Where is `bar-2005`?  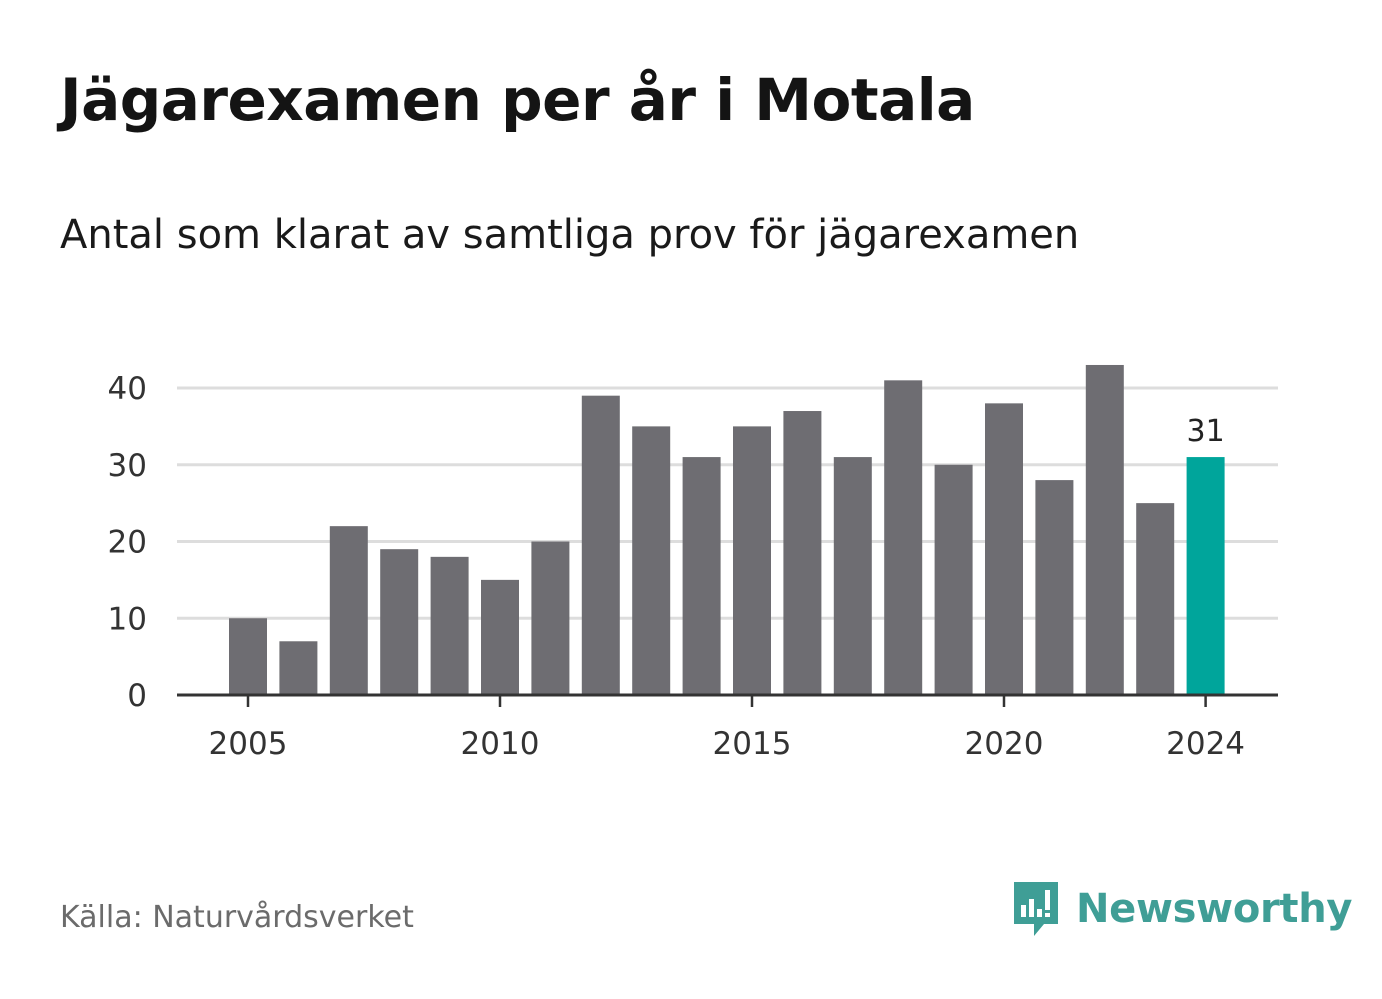
bar-2005 is located at coordinates (248, 656).